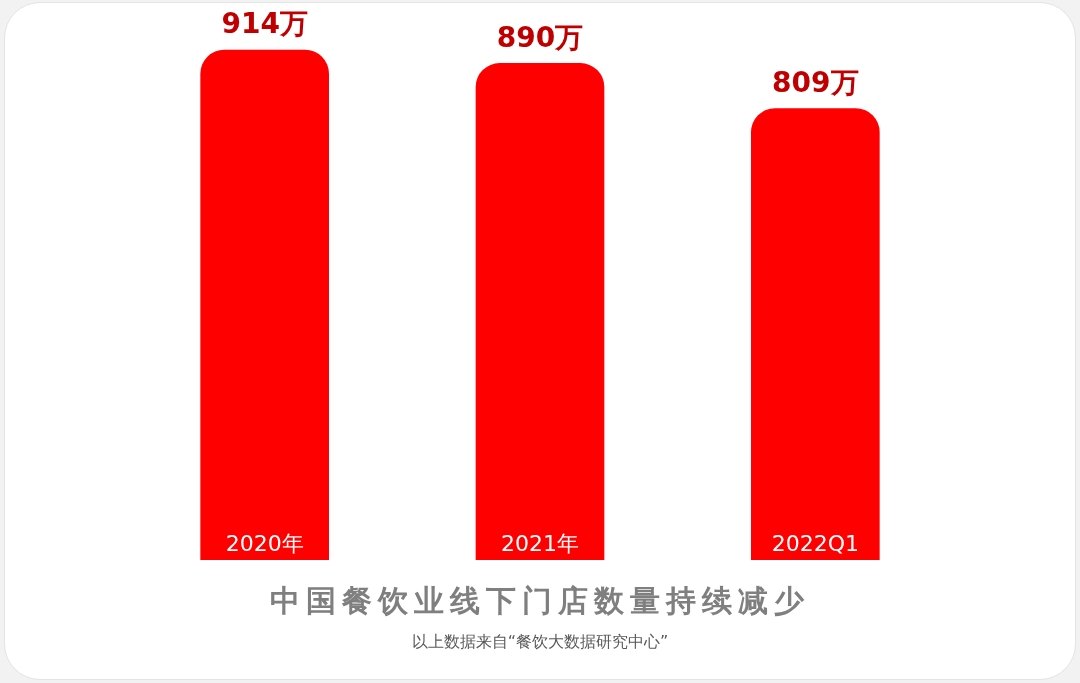  I want to click on x-tick-label: 2021年, so click(540, 543).